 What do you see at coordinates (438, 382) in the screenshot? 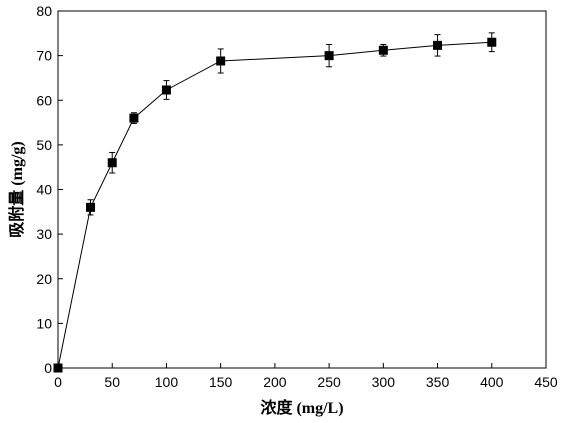
I see `x-tick-label: 350` at bounding box center [438, 382].